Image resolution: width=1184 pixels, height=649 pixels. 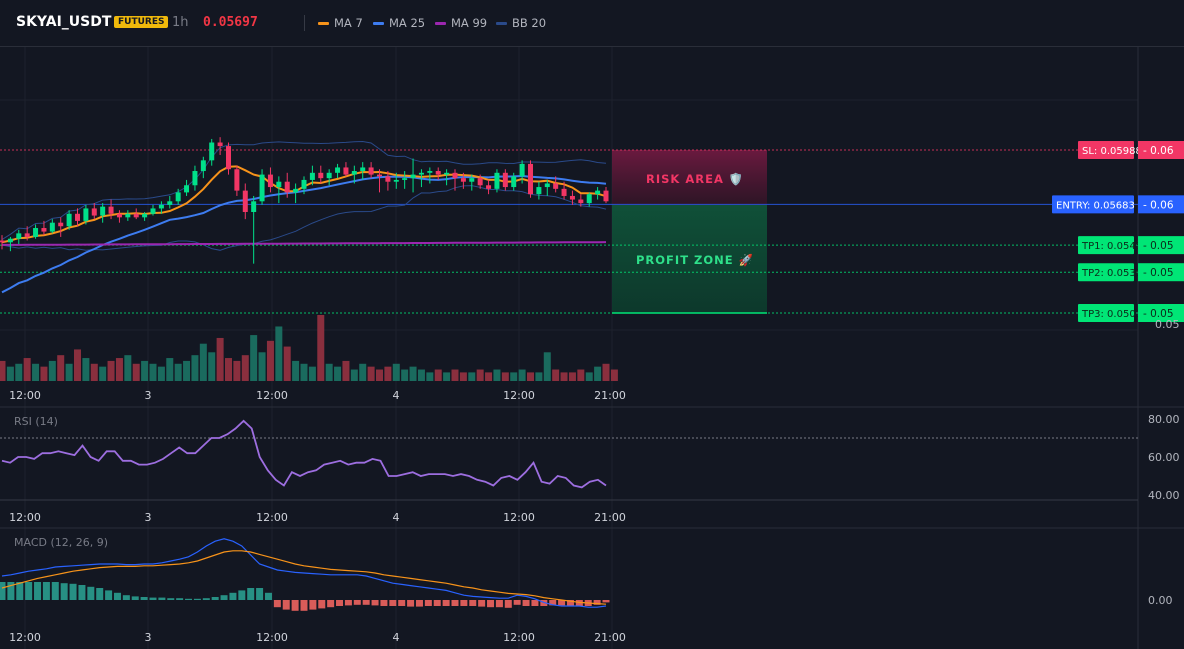 I want to click on ma99-swatch, so click(x=440, y=23).